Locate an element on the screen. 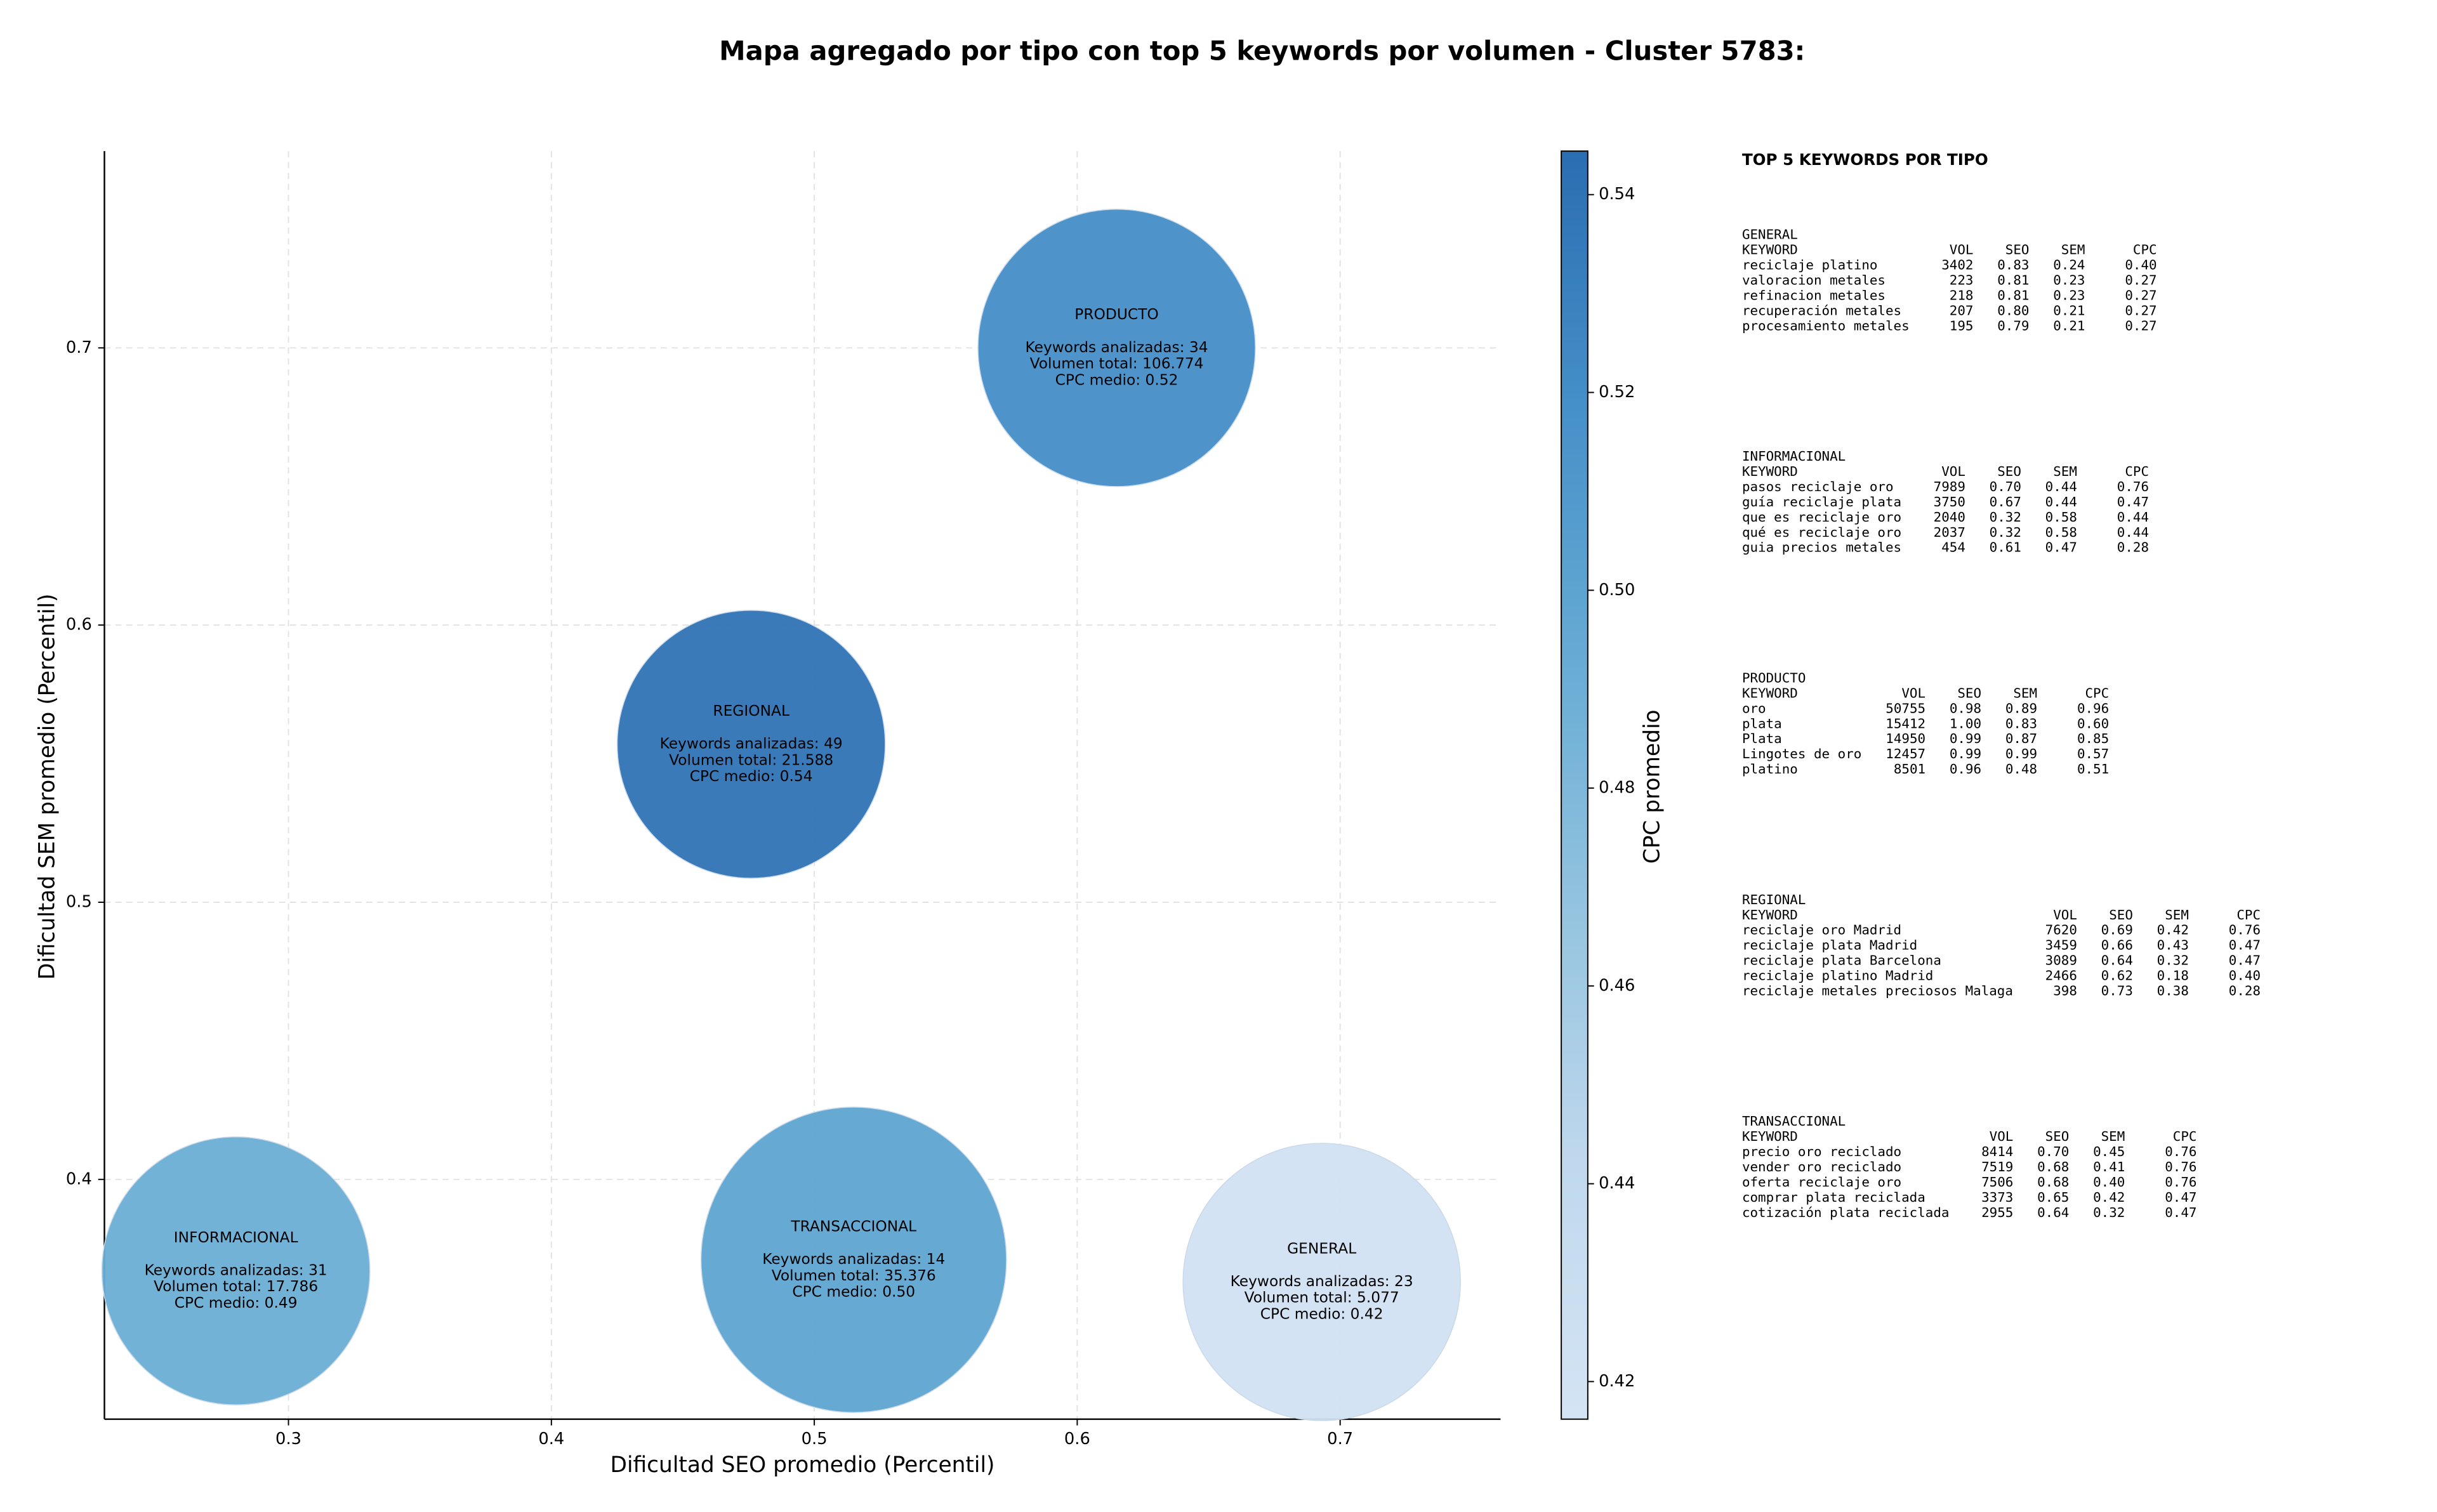  table-cell: 0.66 is located at coordinates (2117, 946).